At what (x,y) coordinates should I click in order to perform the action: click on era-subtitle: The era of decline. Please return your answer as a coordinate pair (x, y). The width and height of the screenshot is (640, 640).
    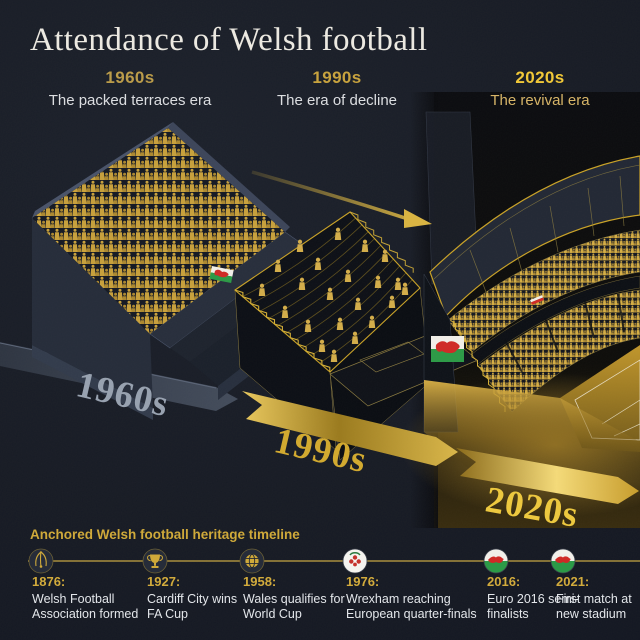
    Looking at the image, I should click on (337, 100).